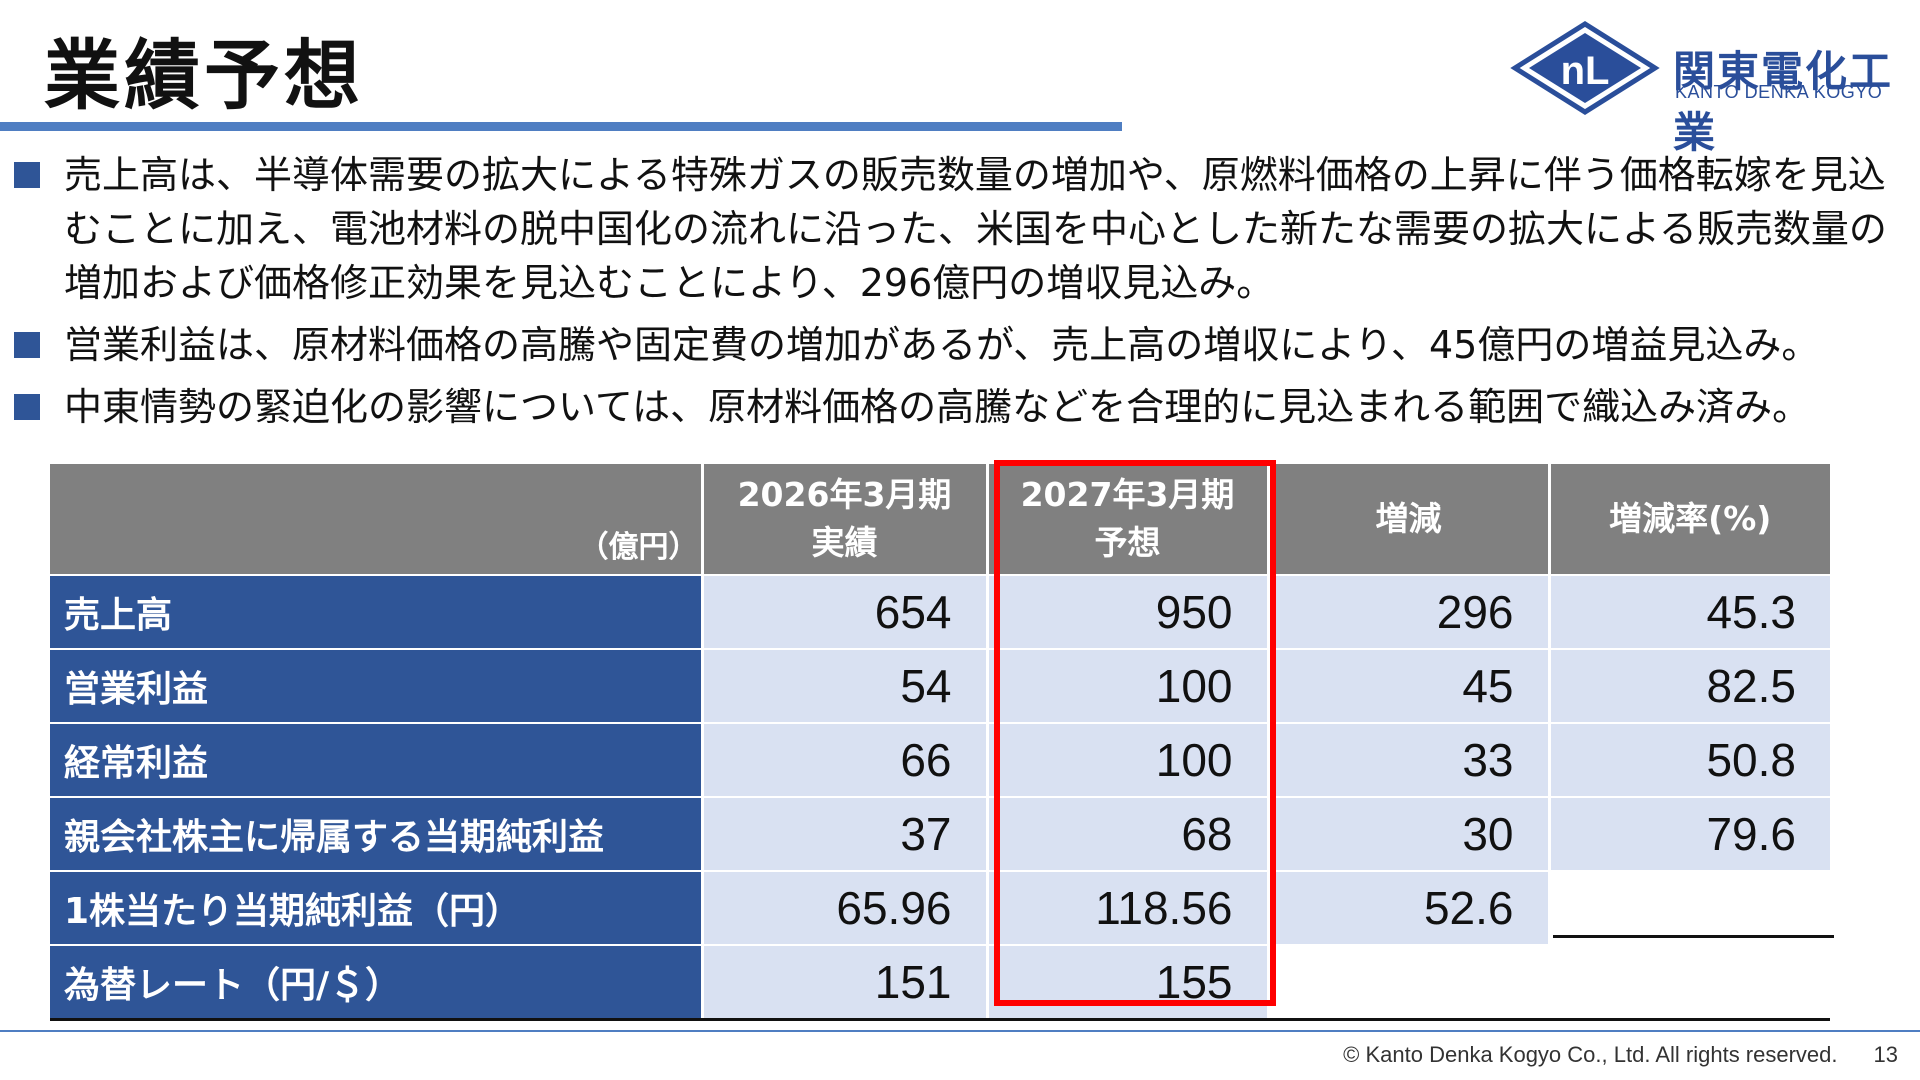 The width and height of the screenshot is (1920, 1080). Describe the element at coordinates (843, 759) in the screenshot. I see `table-cell: 66` at that location.